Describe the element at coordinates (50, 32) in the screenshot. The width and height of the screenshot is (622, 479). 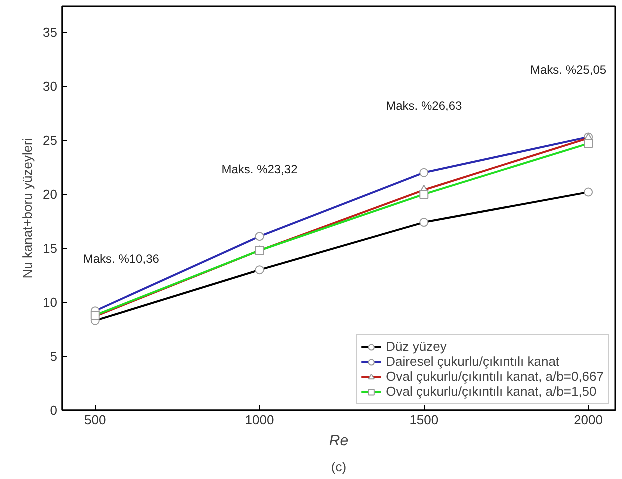
I see `y-tick-label: 35` at that location.